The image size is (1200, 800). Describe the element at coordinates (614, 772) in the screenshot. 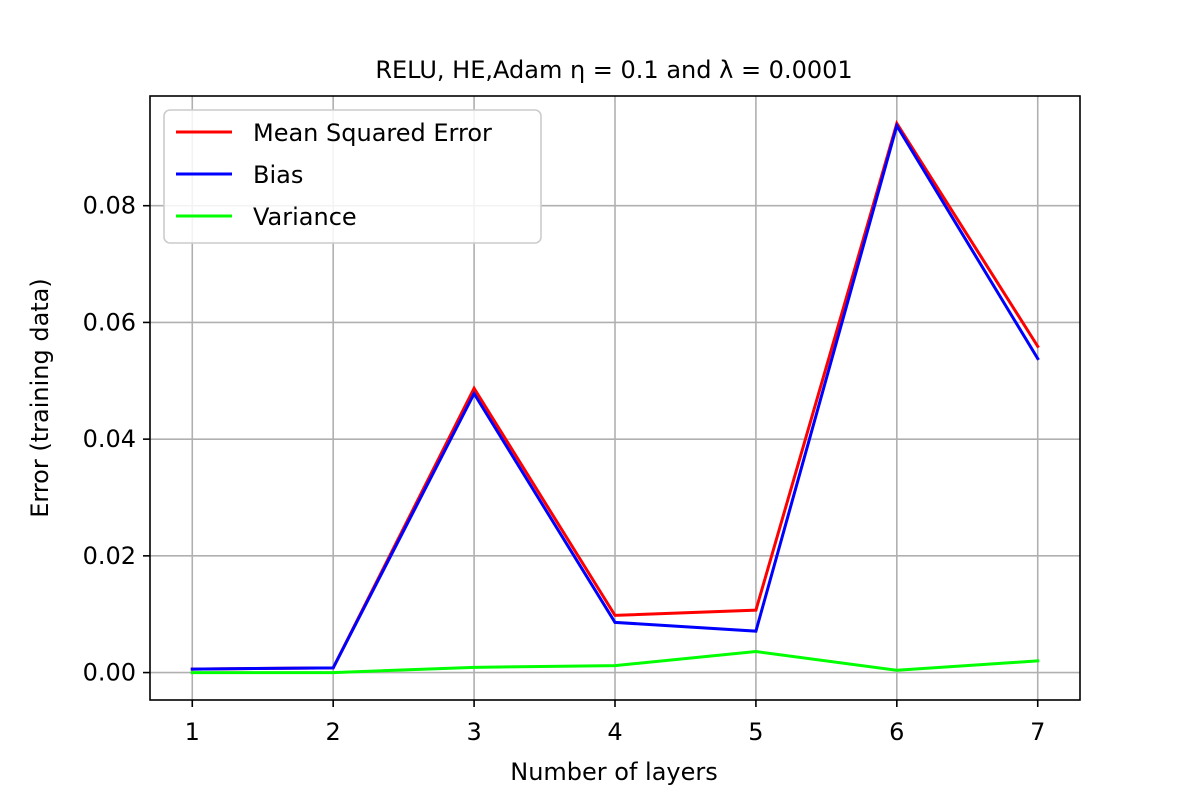

I see `x-axis-title: Number of layers` at that location.